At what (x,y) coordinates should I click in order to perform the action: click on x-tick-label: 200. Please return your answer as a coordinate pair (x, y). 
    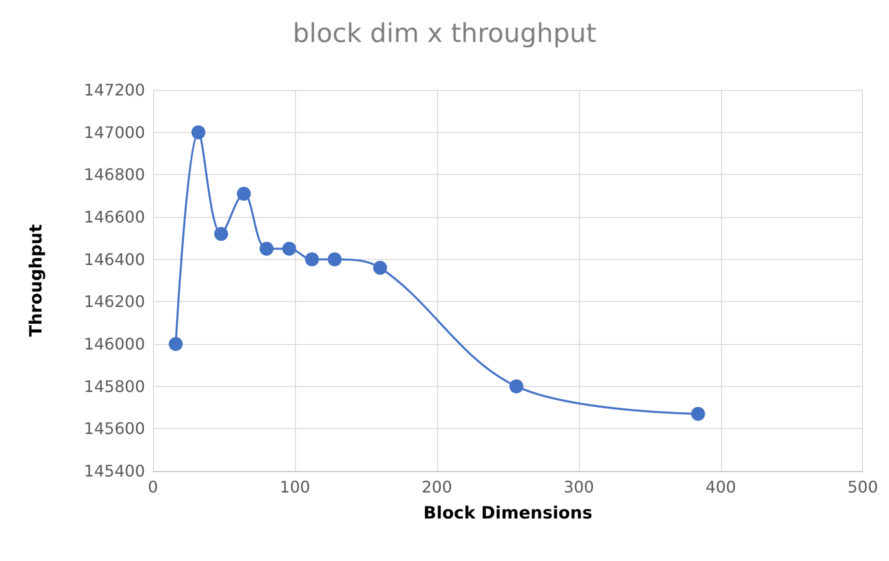
    Looking at the image, I should click on (437, 487).